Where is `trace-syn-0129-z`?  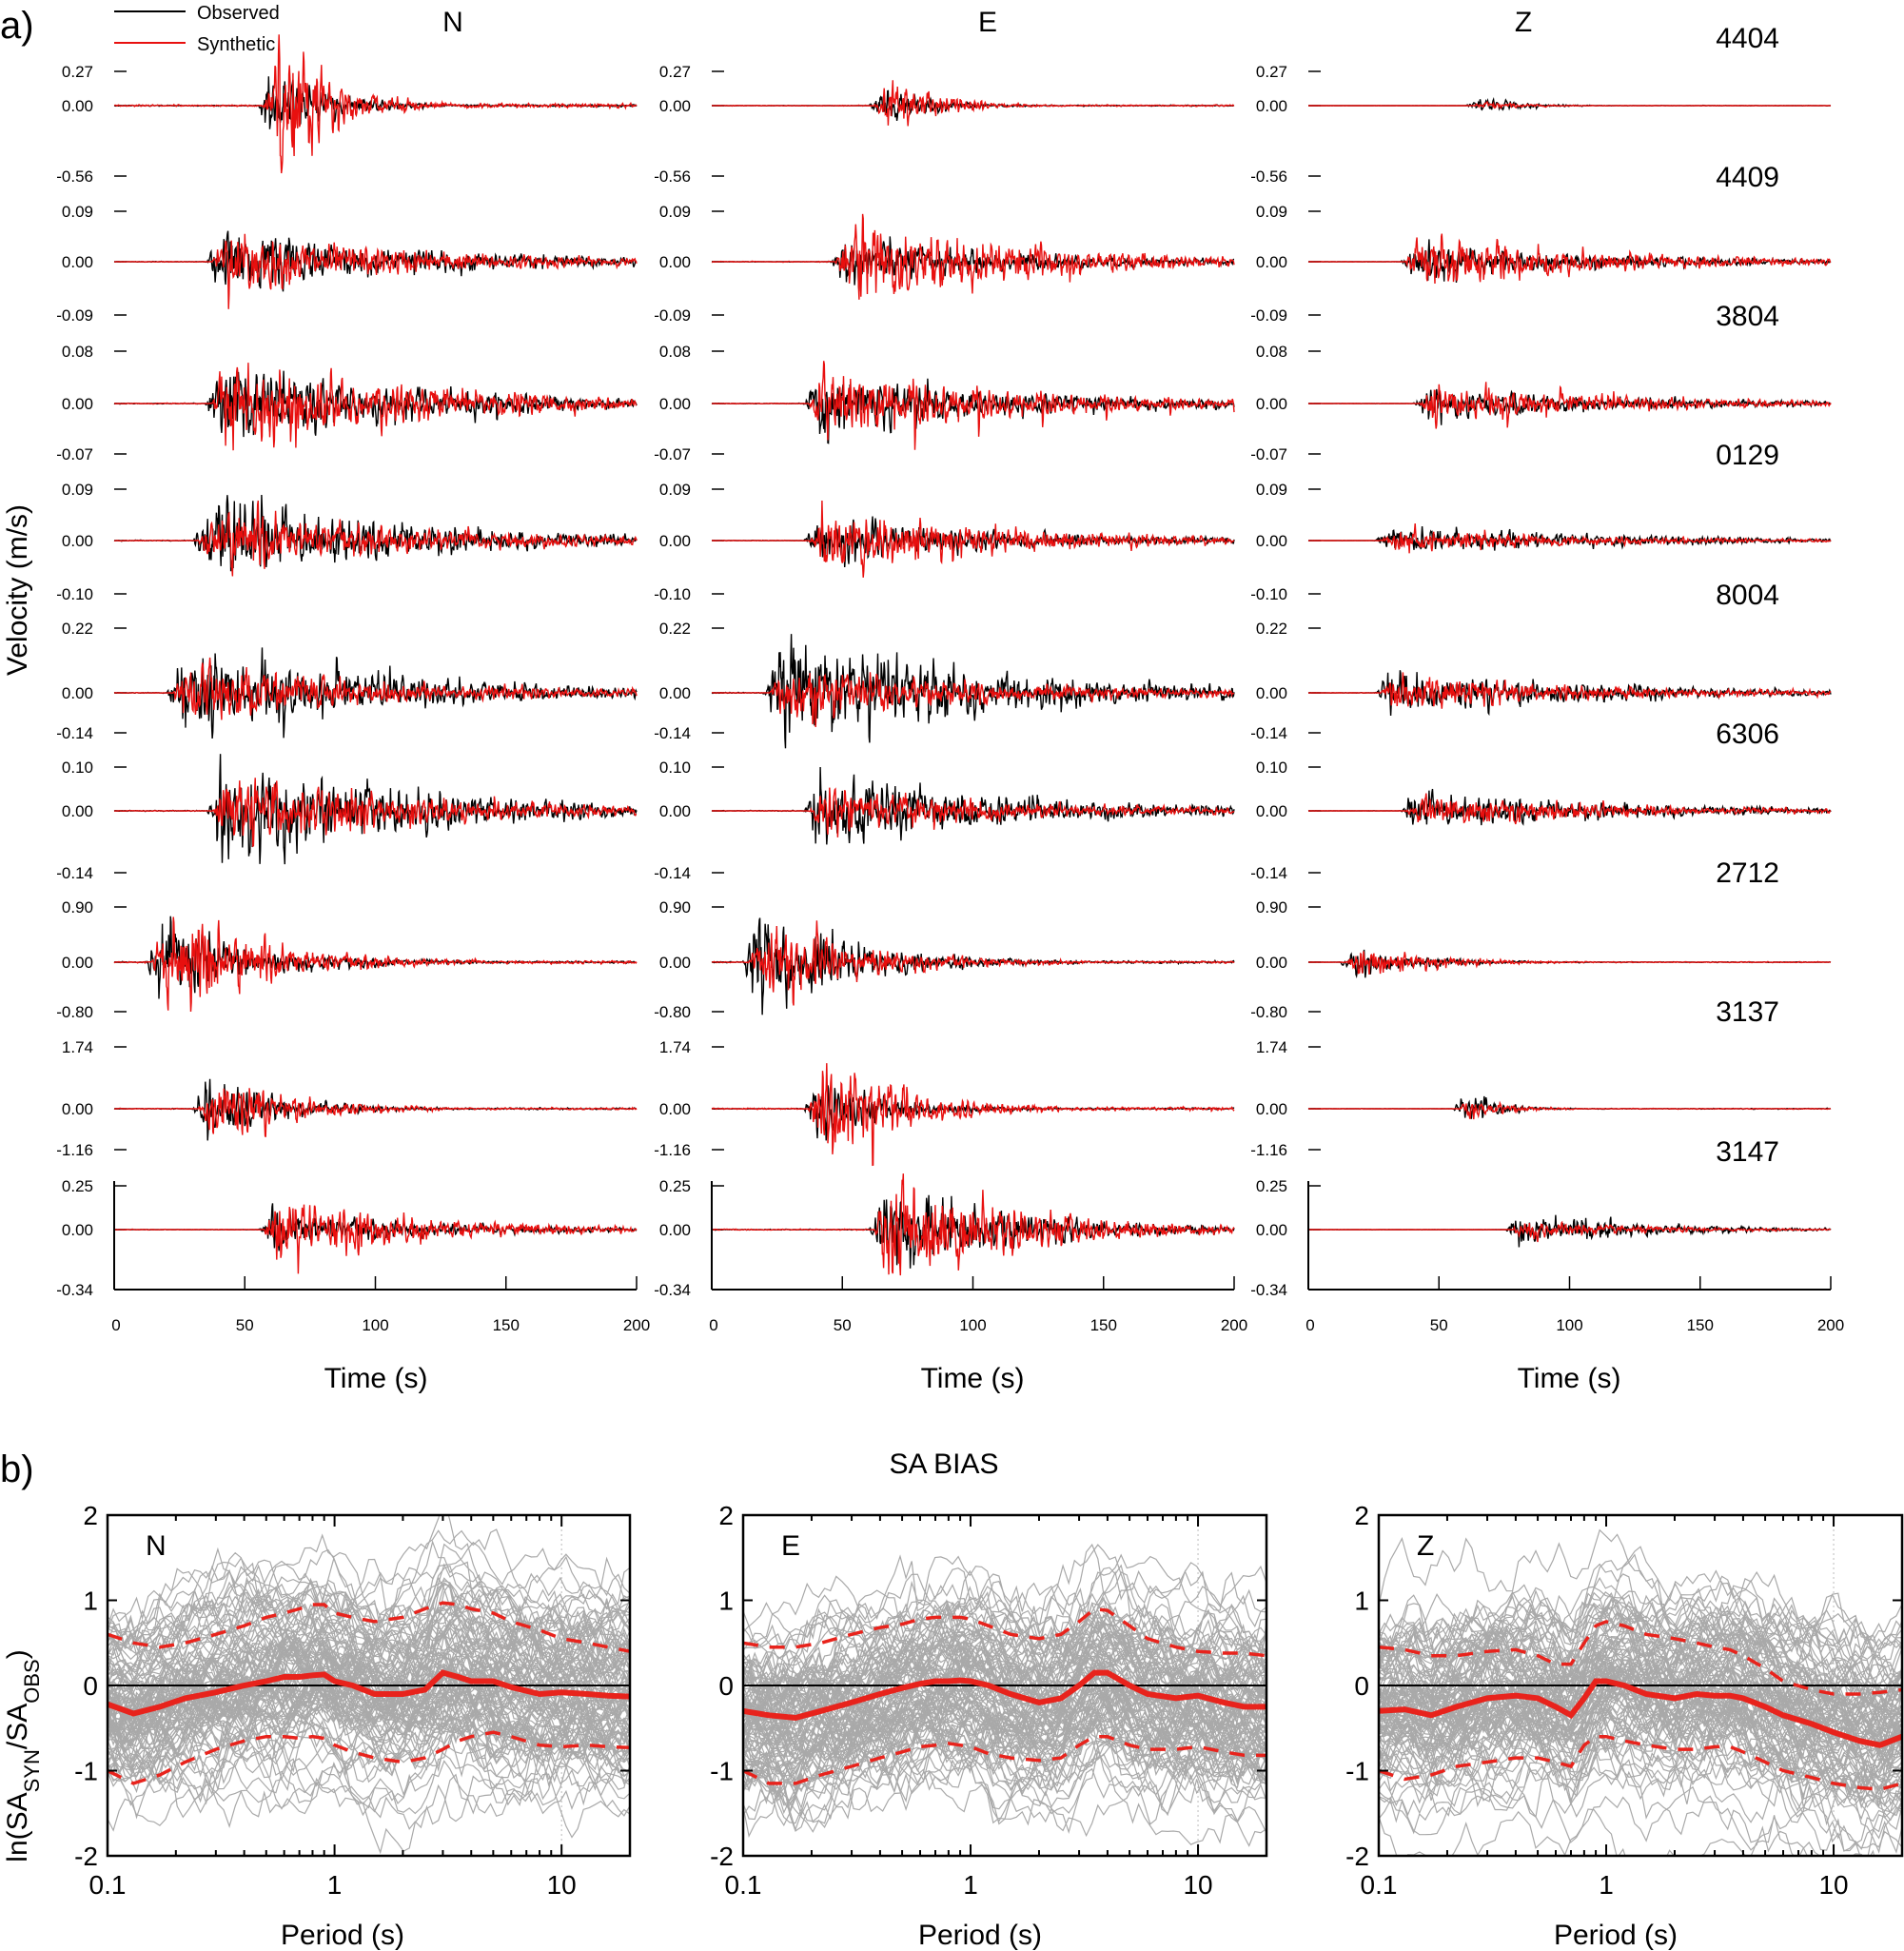 trace-syn-0129-z is located at coordinates (1570, 538).